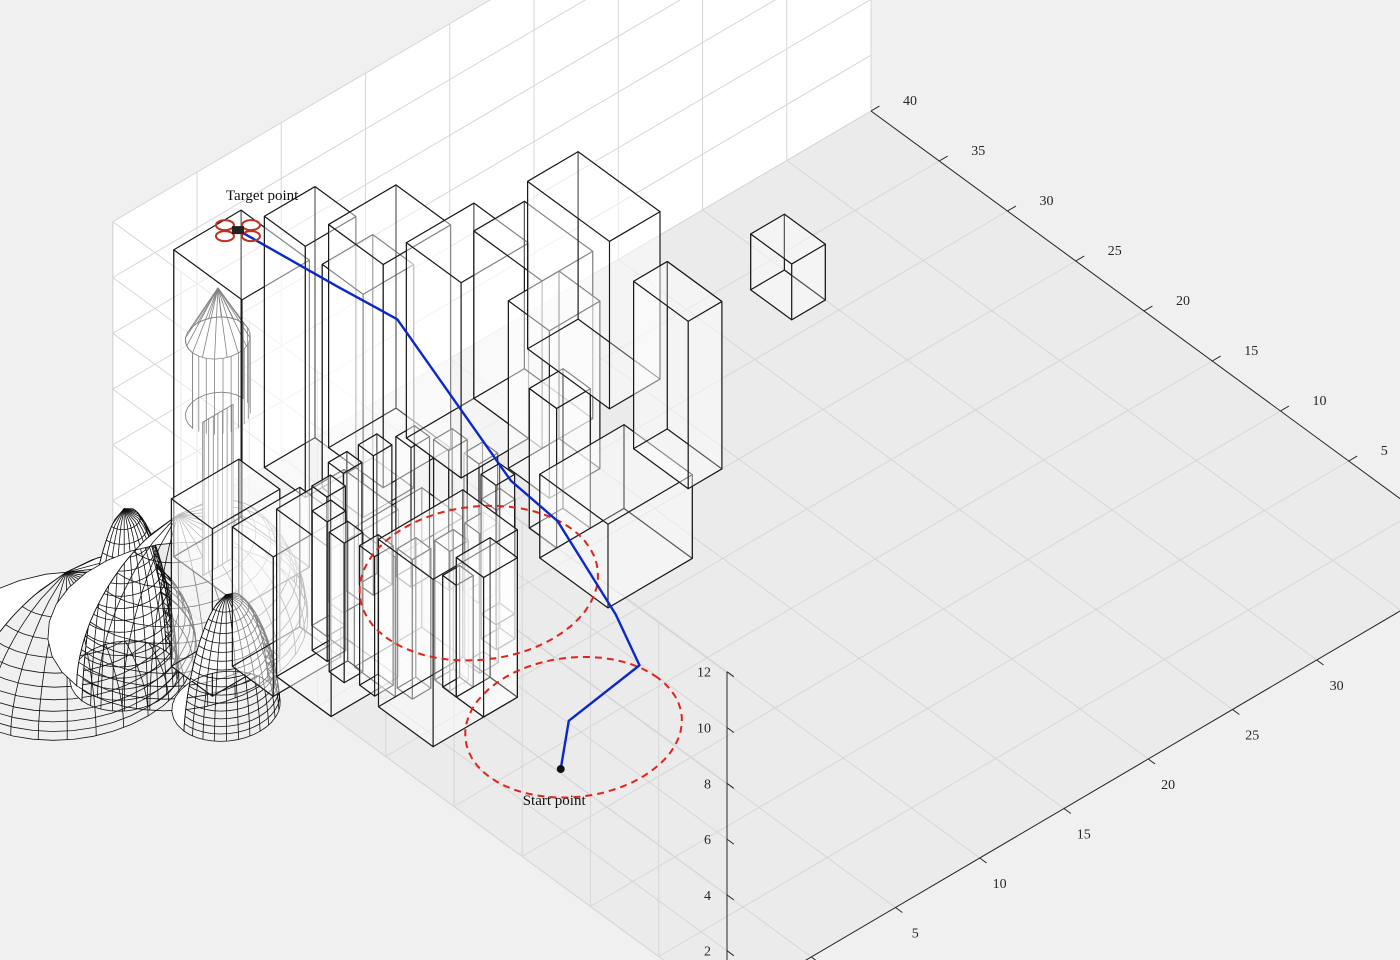 Image resolution: width=1400 pixels, height=960 pixels. Describe the element at coordinates (237, 231) in the screenshot. I see `target-point-marker` at that location.